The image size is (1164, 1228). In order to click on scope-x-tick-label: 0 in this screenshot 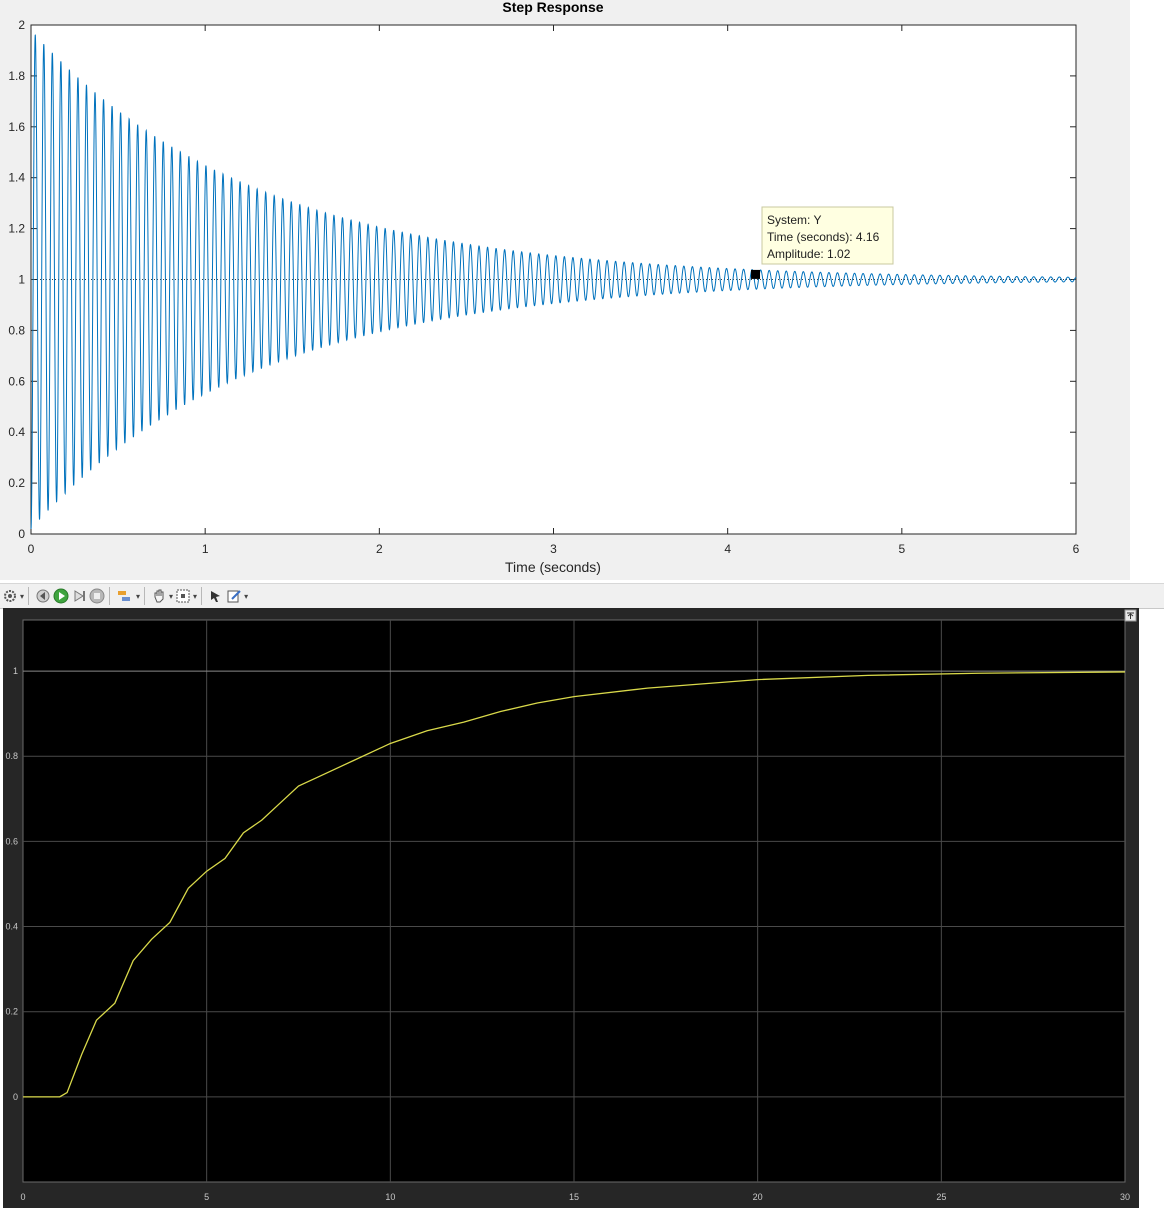, I will do `click(22, 1197)`.